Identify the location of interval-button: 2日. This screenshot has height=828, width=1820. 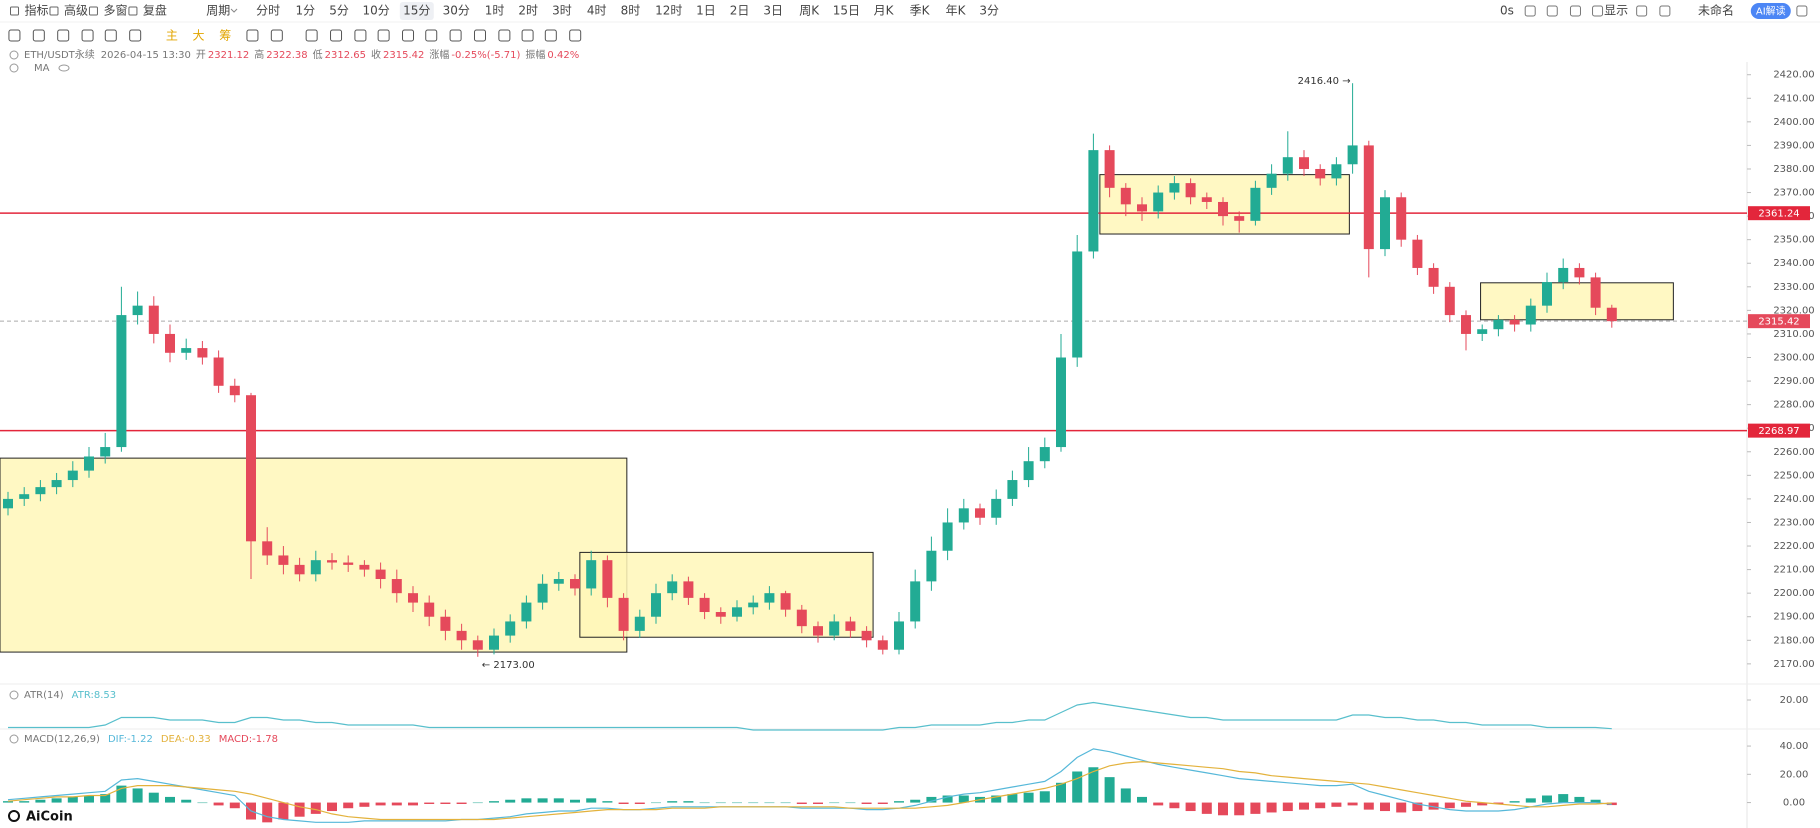
(740, 11).